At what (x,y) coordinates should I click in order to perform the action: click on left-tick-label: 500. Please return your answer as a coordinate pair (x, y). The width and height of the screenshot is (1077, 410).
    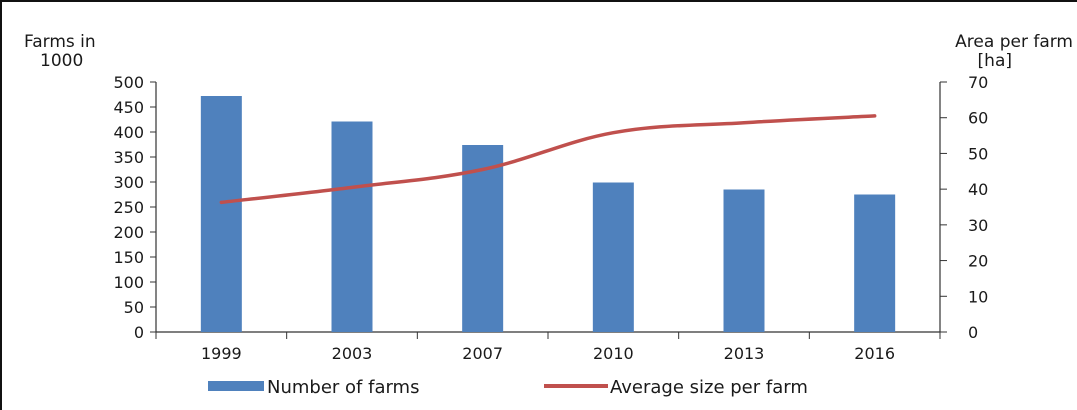
    Looking at the image, I should click on (128, 82).